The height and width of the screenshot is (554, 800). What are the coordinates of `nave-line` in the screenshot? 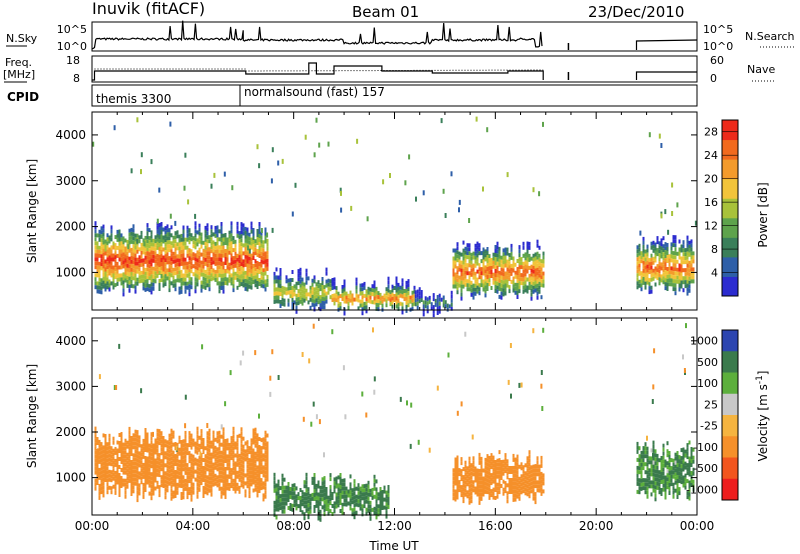 It's located at (319, 70).